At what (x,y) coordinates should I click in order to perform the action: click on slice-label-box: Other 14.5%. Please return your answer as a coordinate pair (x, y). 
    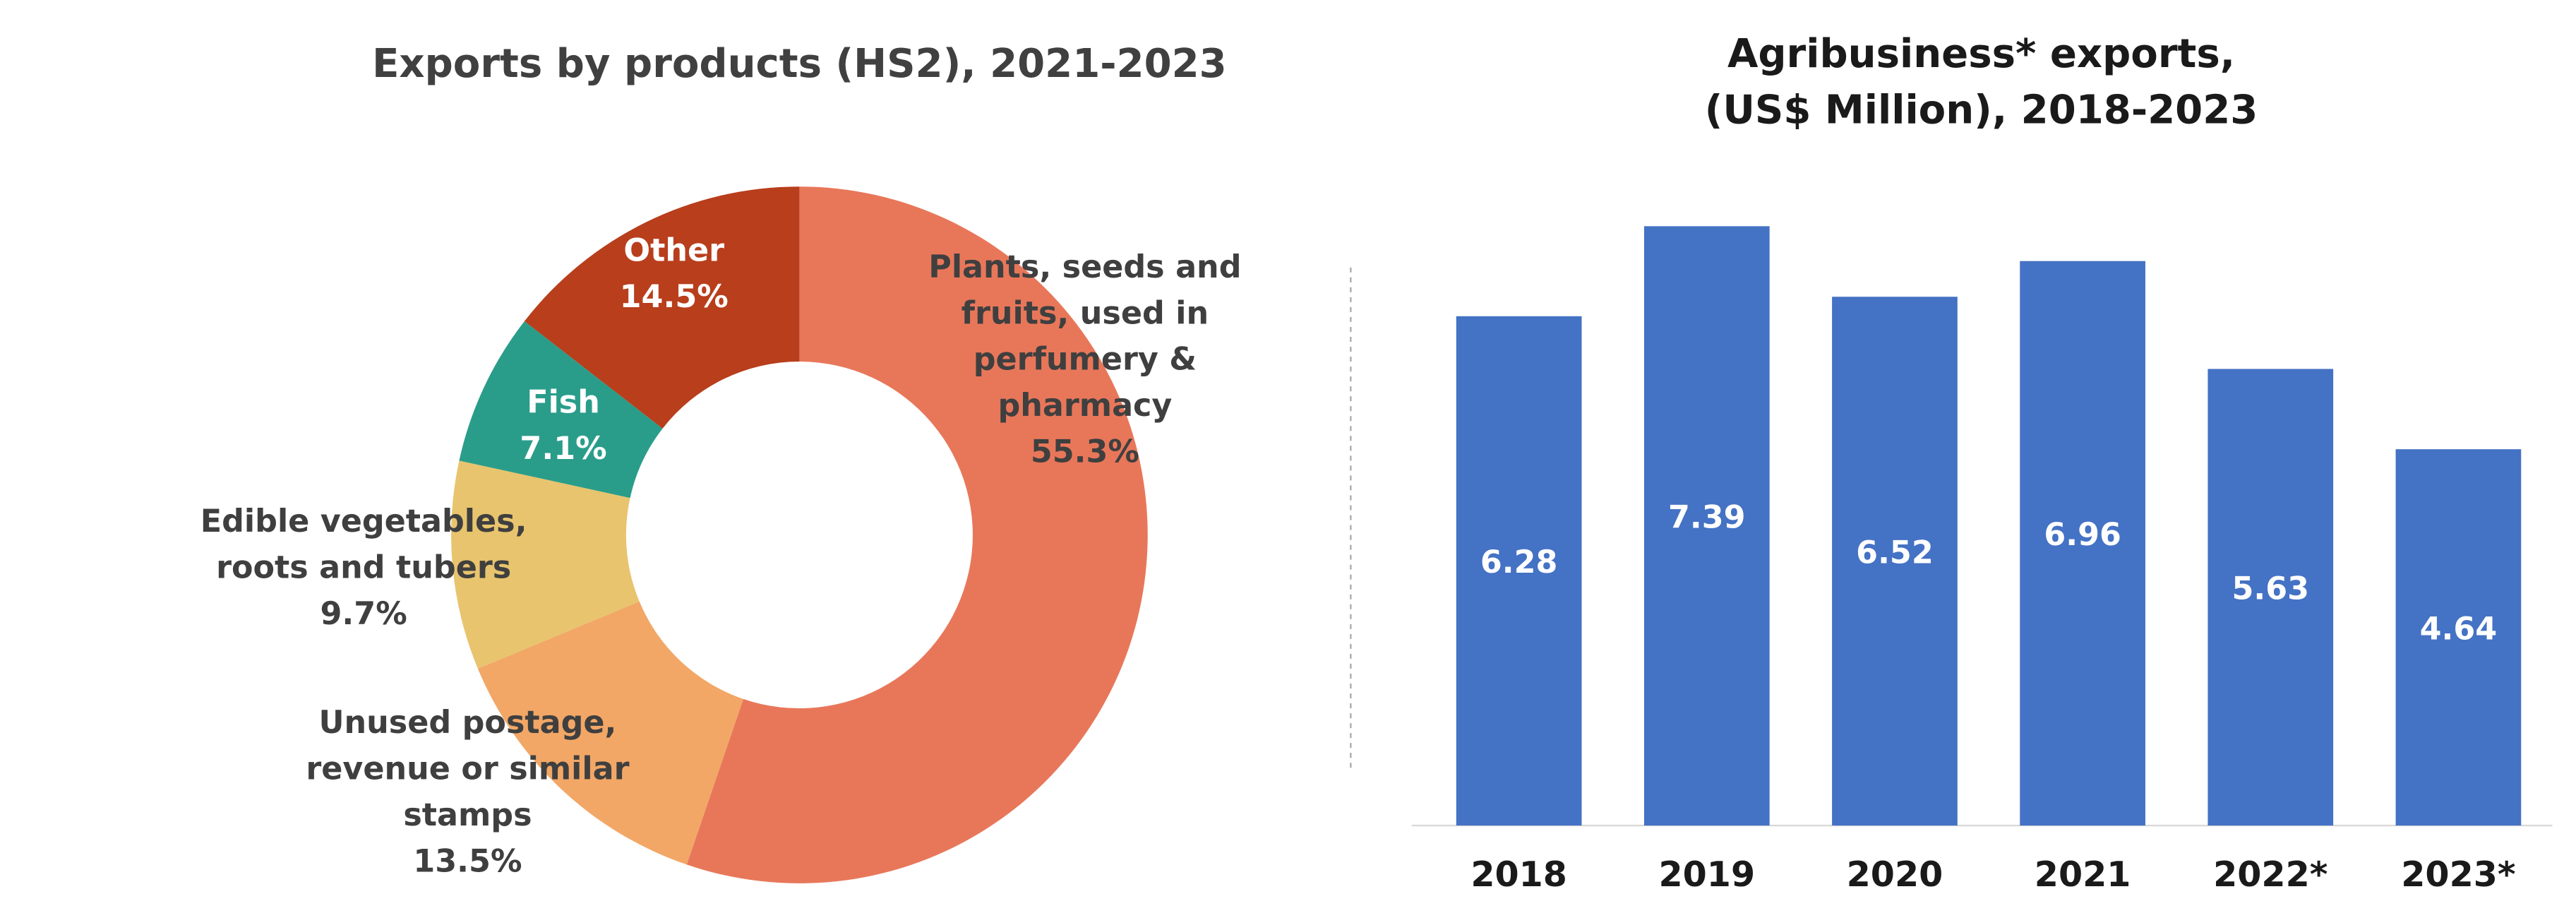
    Looking at the image, I should click on (674, 274).